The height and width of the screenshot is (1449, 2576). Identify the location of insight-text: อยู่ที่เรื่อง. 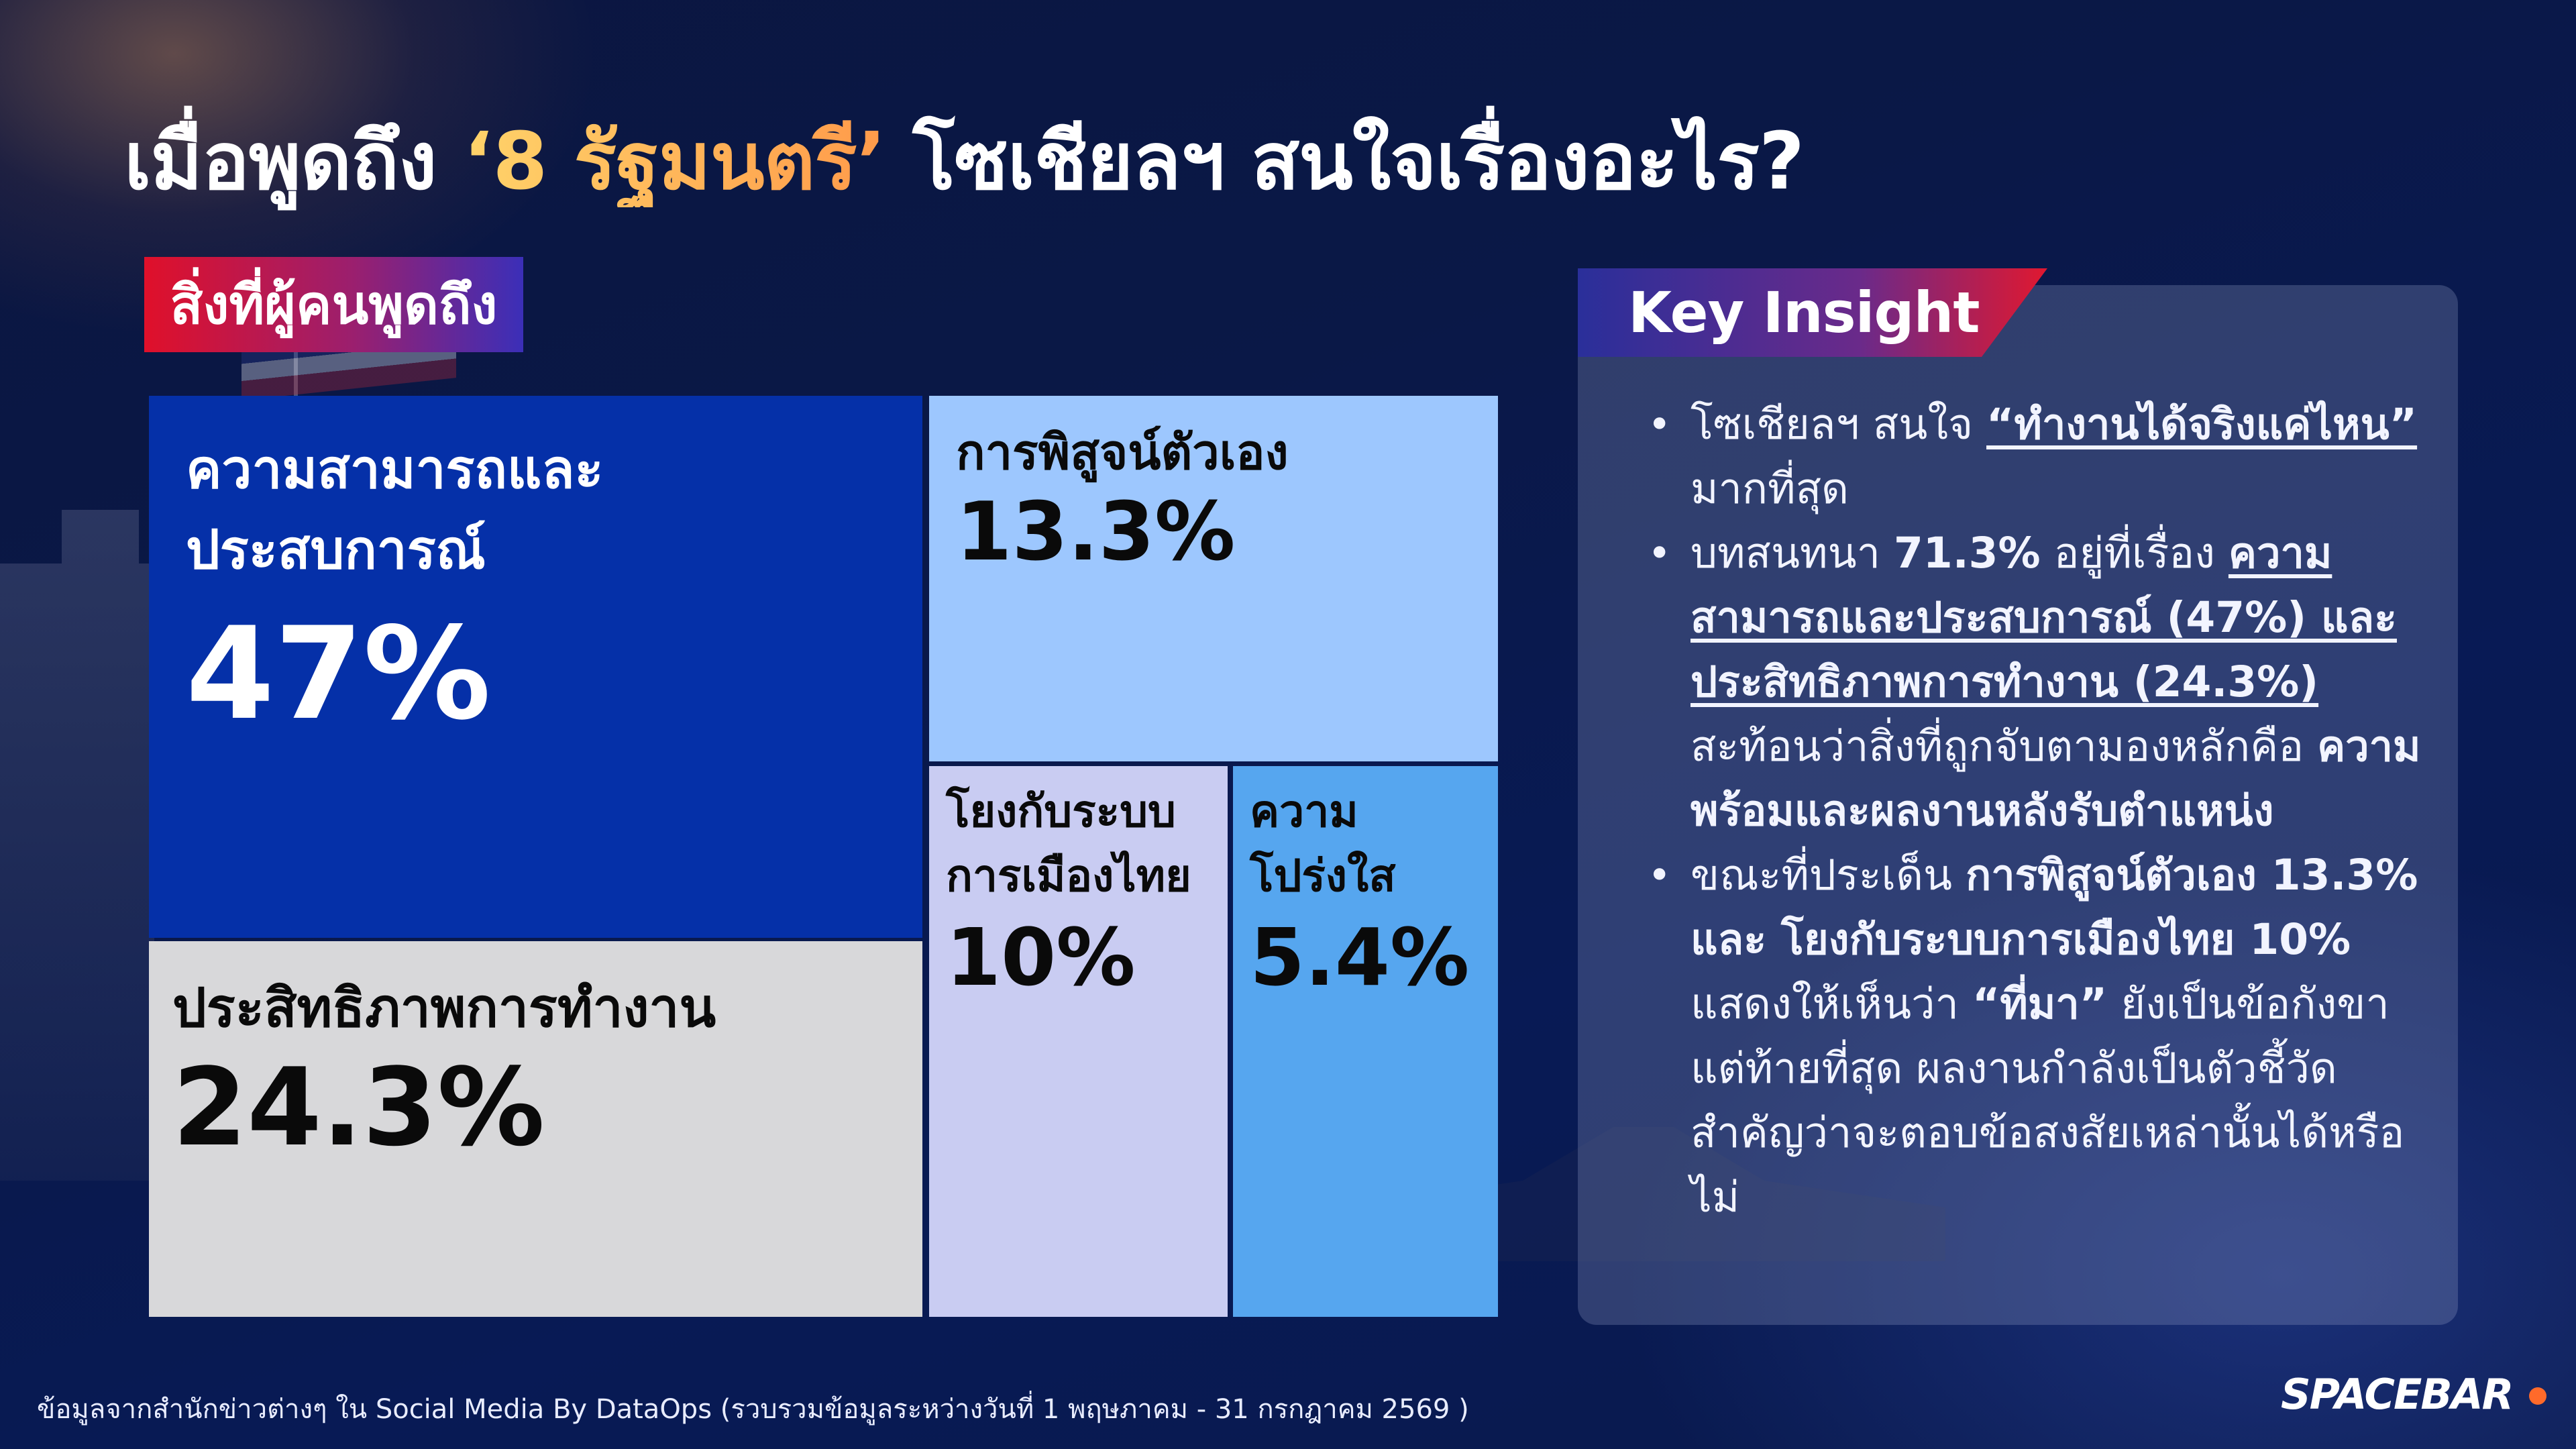
(2134, 553).